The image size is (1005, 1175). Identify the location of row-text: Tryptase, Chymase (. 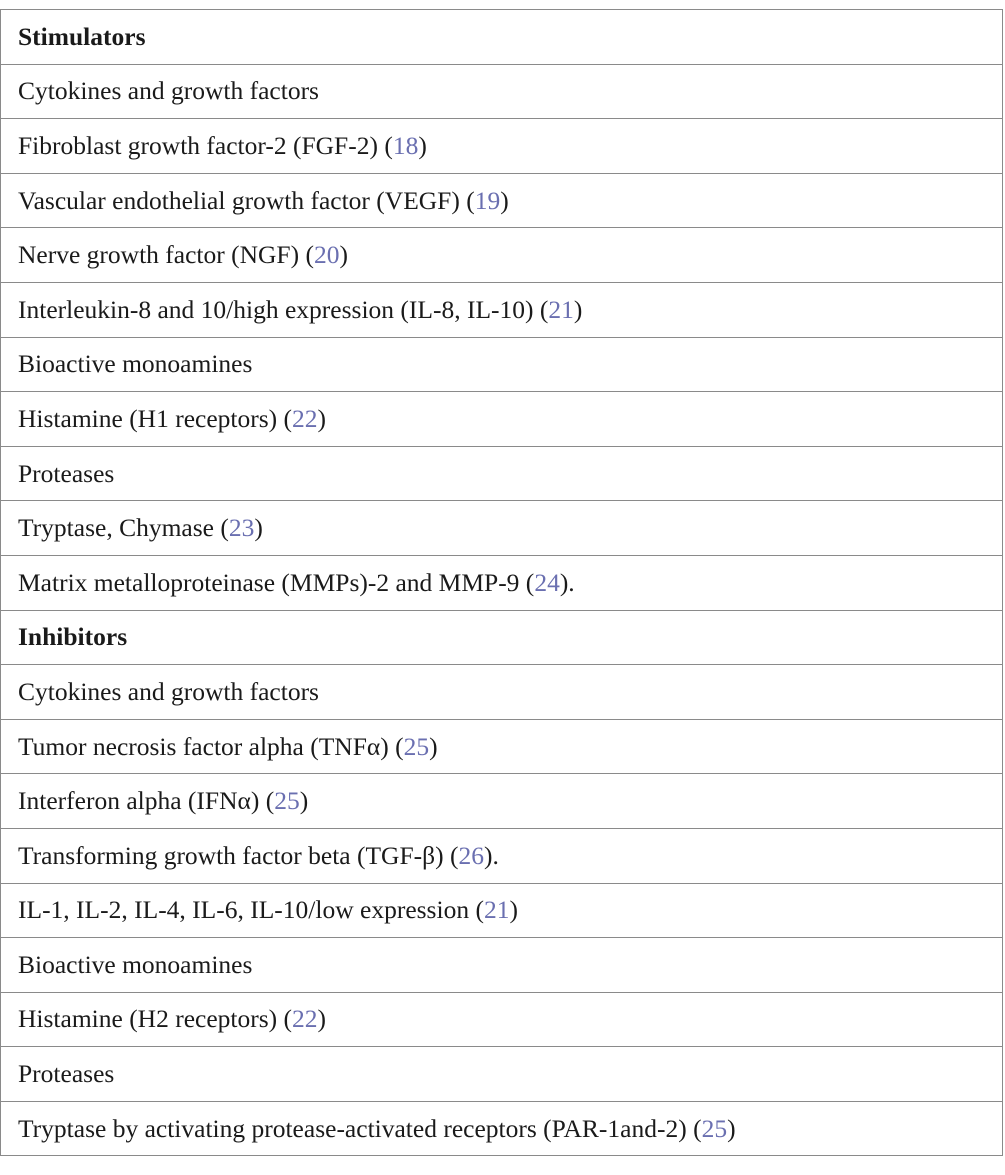
(123, 528).